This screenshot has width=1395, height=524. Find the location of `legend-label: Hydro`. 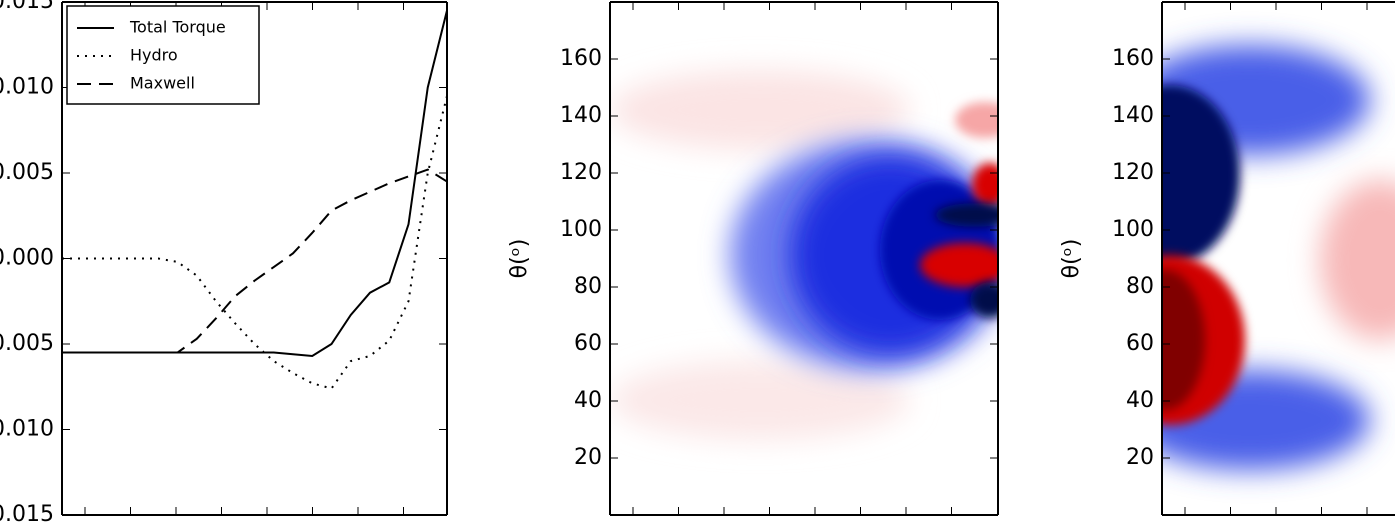

legend-label: Hydro is located at coordinates (154, 55).